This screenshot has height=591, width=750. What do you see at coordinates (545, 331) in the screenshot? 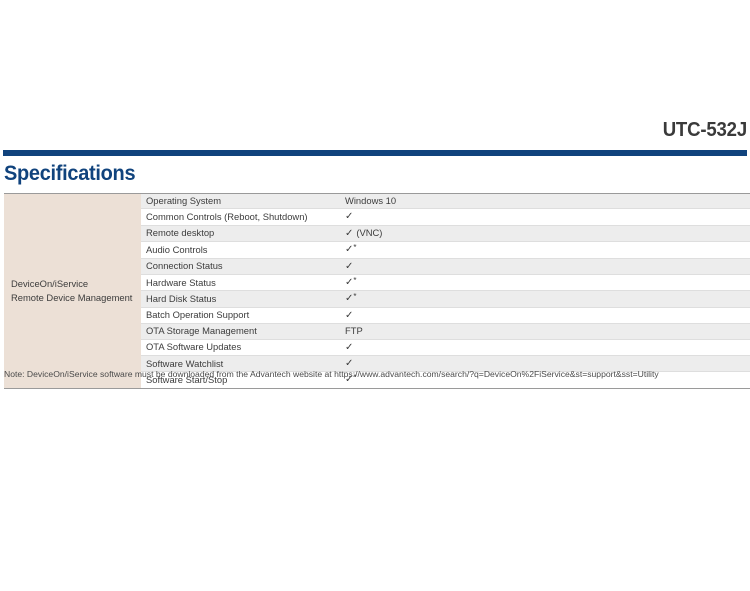
I see `spec-item-value: FTP` at bounding box center [545, 331].